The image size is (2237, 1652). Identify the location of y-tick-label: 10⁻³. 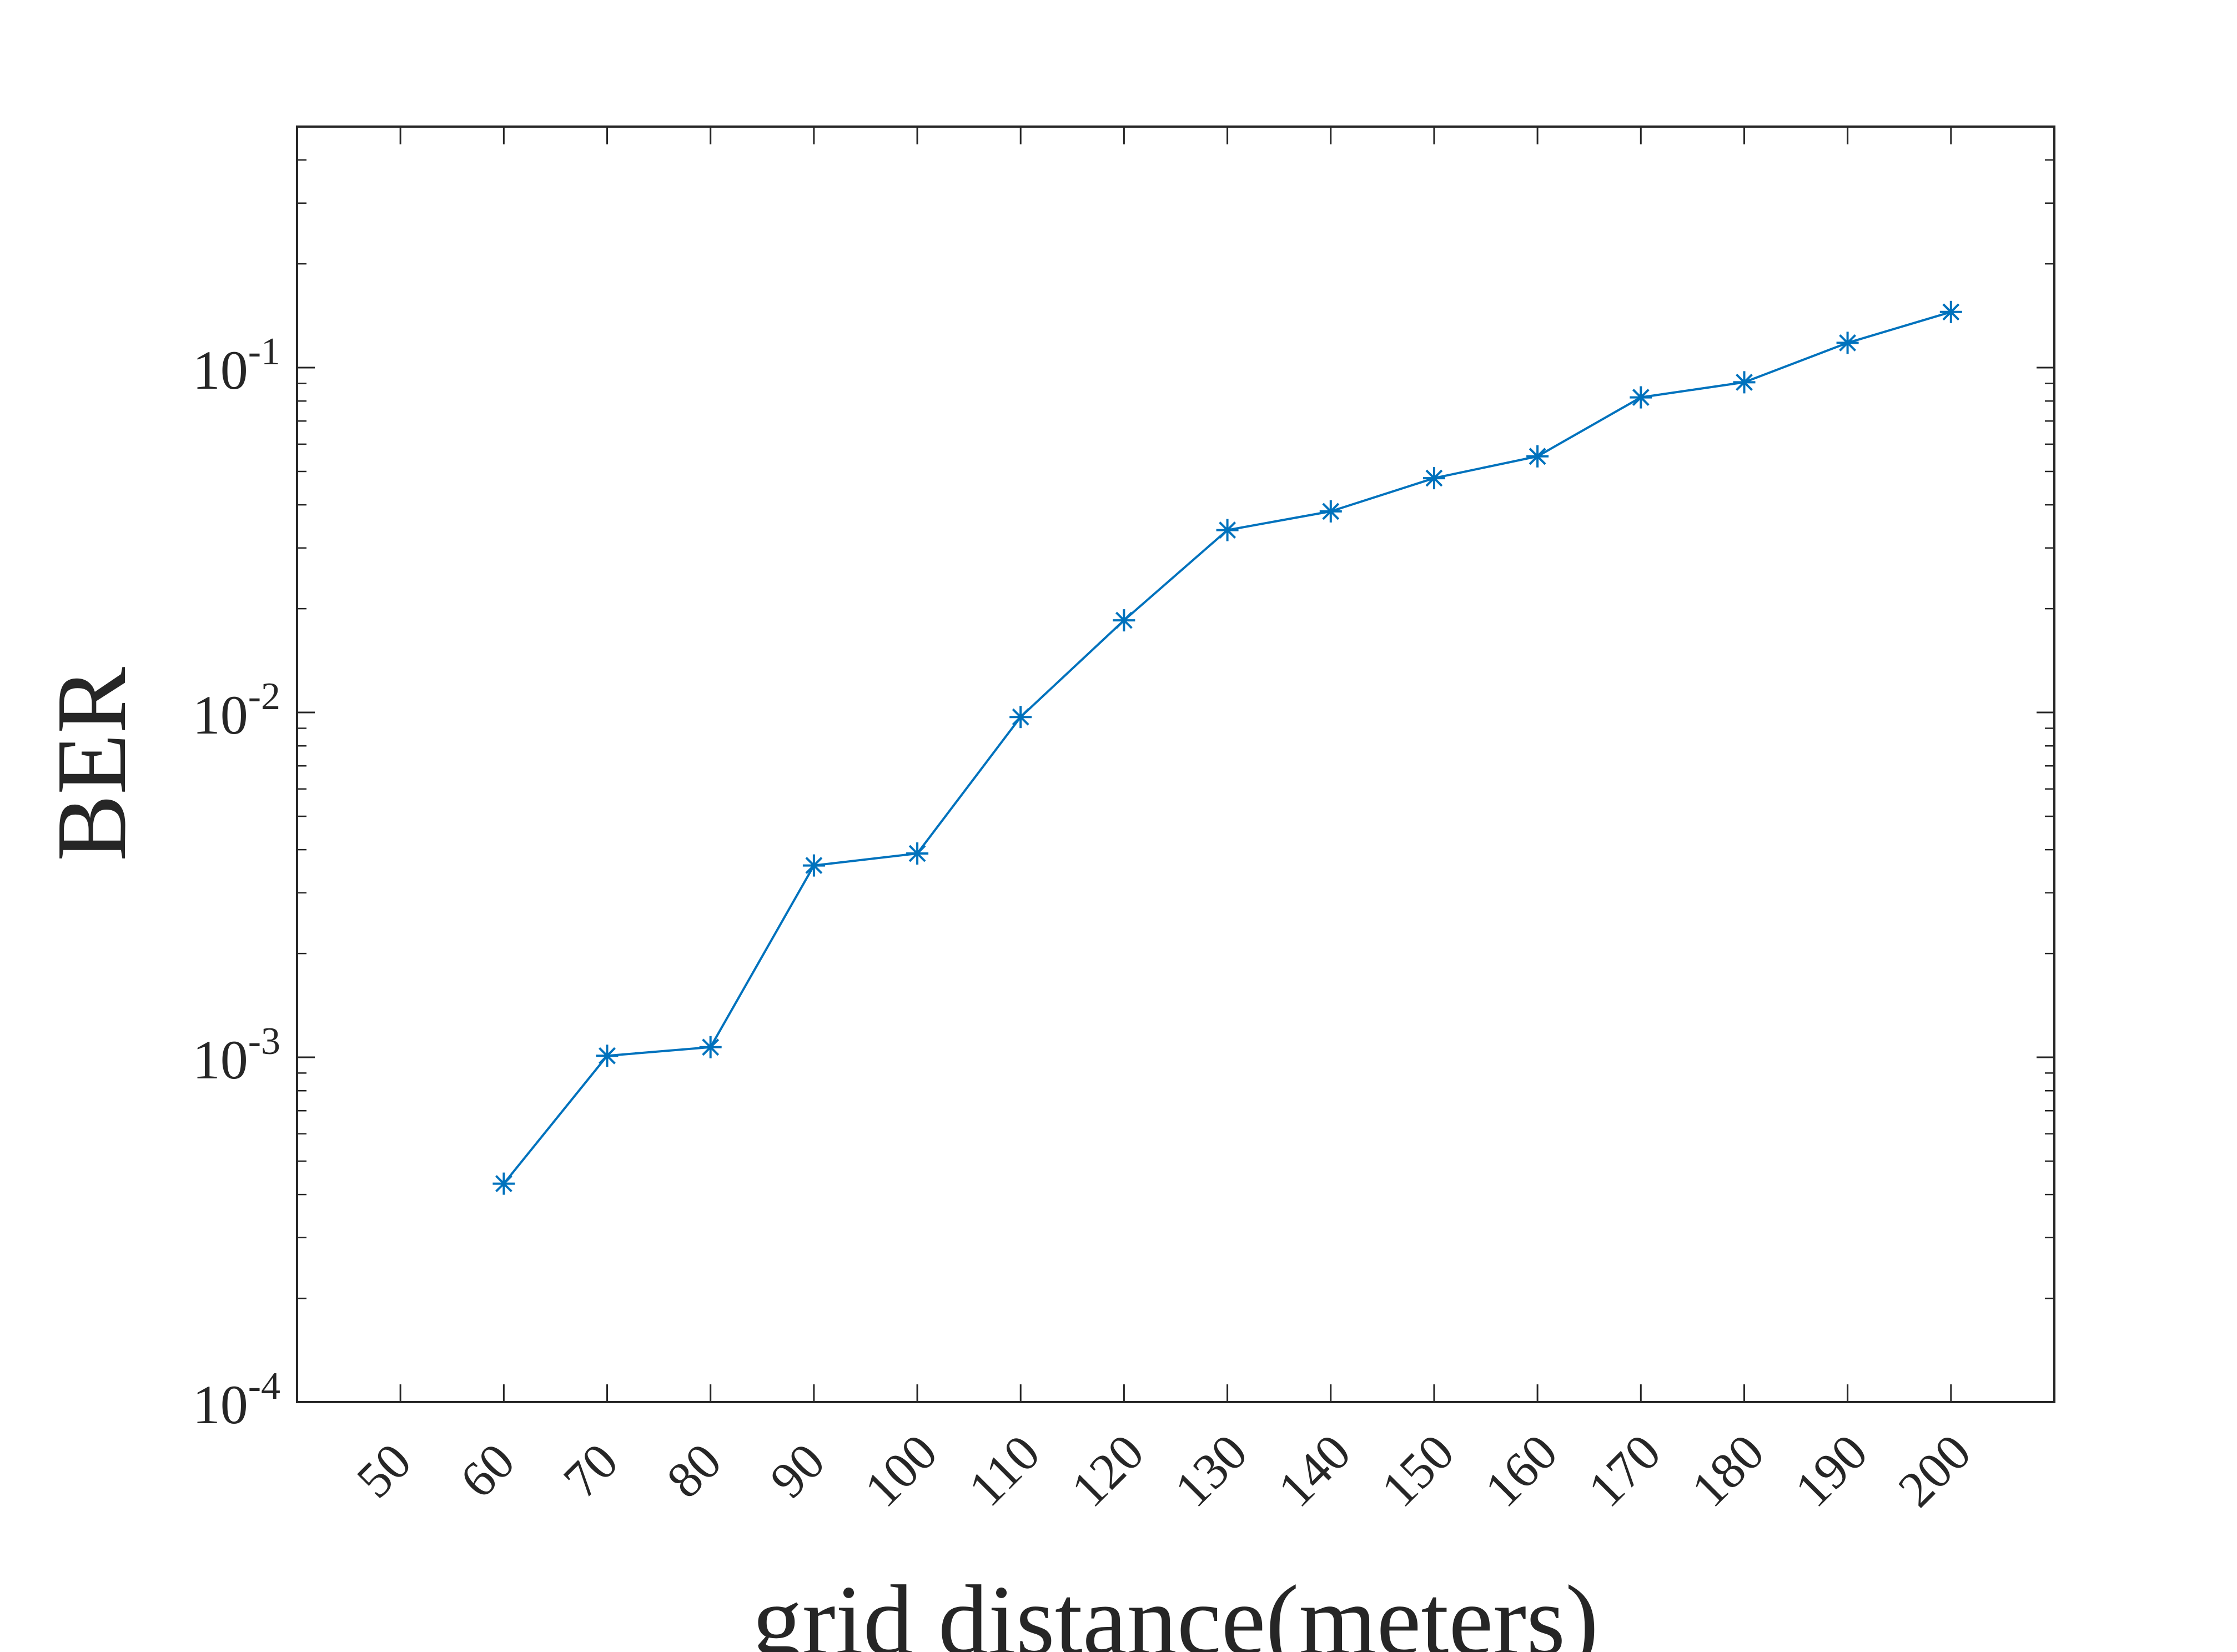
(236, 1055).